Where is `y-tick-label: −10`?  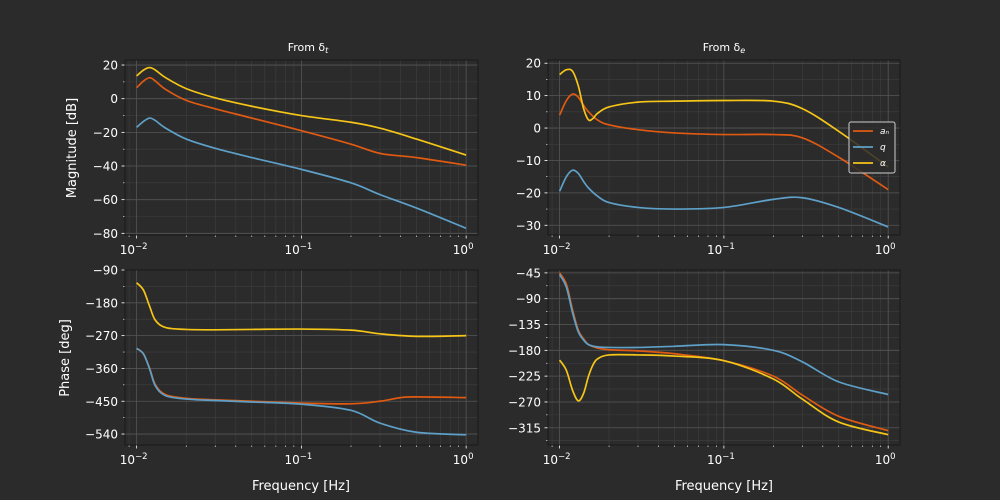 y-tick-label: −10 is located at coordinates (528, 161).